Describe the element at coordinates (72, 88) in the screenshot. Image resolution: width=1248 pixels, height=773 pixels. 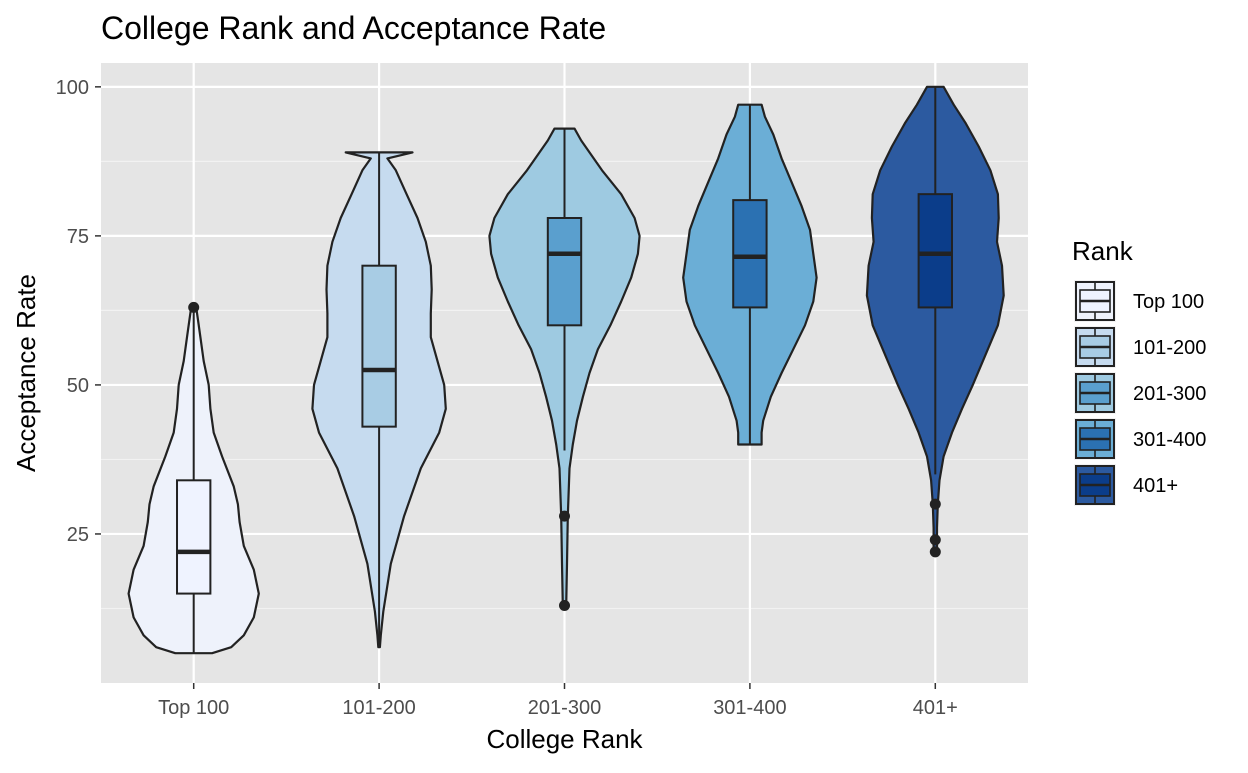
I see `y-tick-label: 100` at that location.